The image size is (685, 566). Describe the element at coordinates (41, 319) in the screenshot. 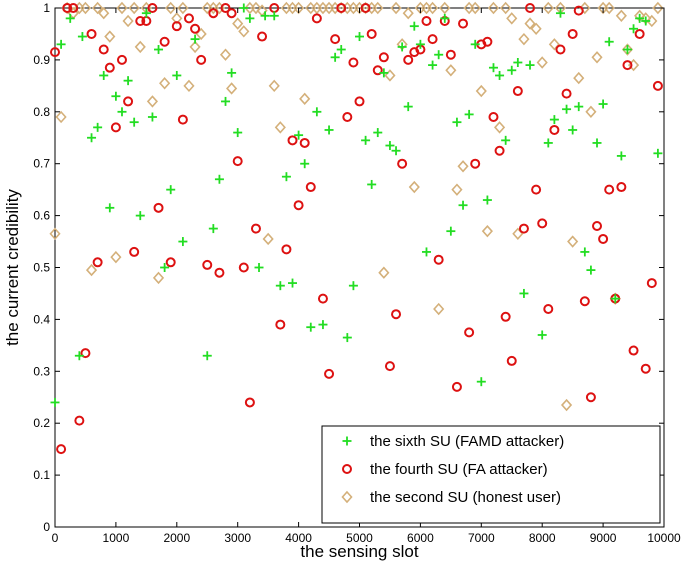

I see `y-tick-label: 0.4` at that location.